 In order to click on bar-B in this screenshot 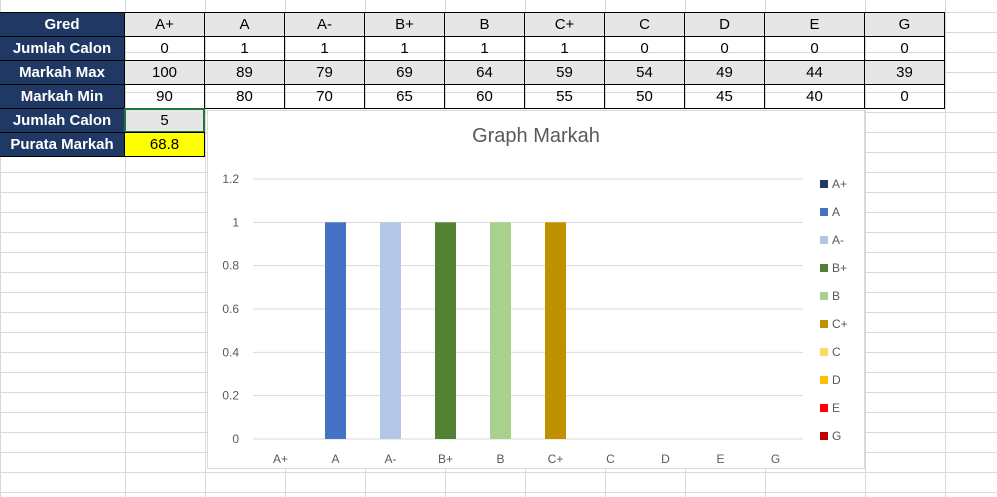, I will do `click(500, 330)`.